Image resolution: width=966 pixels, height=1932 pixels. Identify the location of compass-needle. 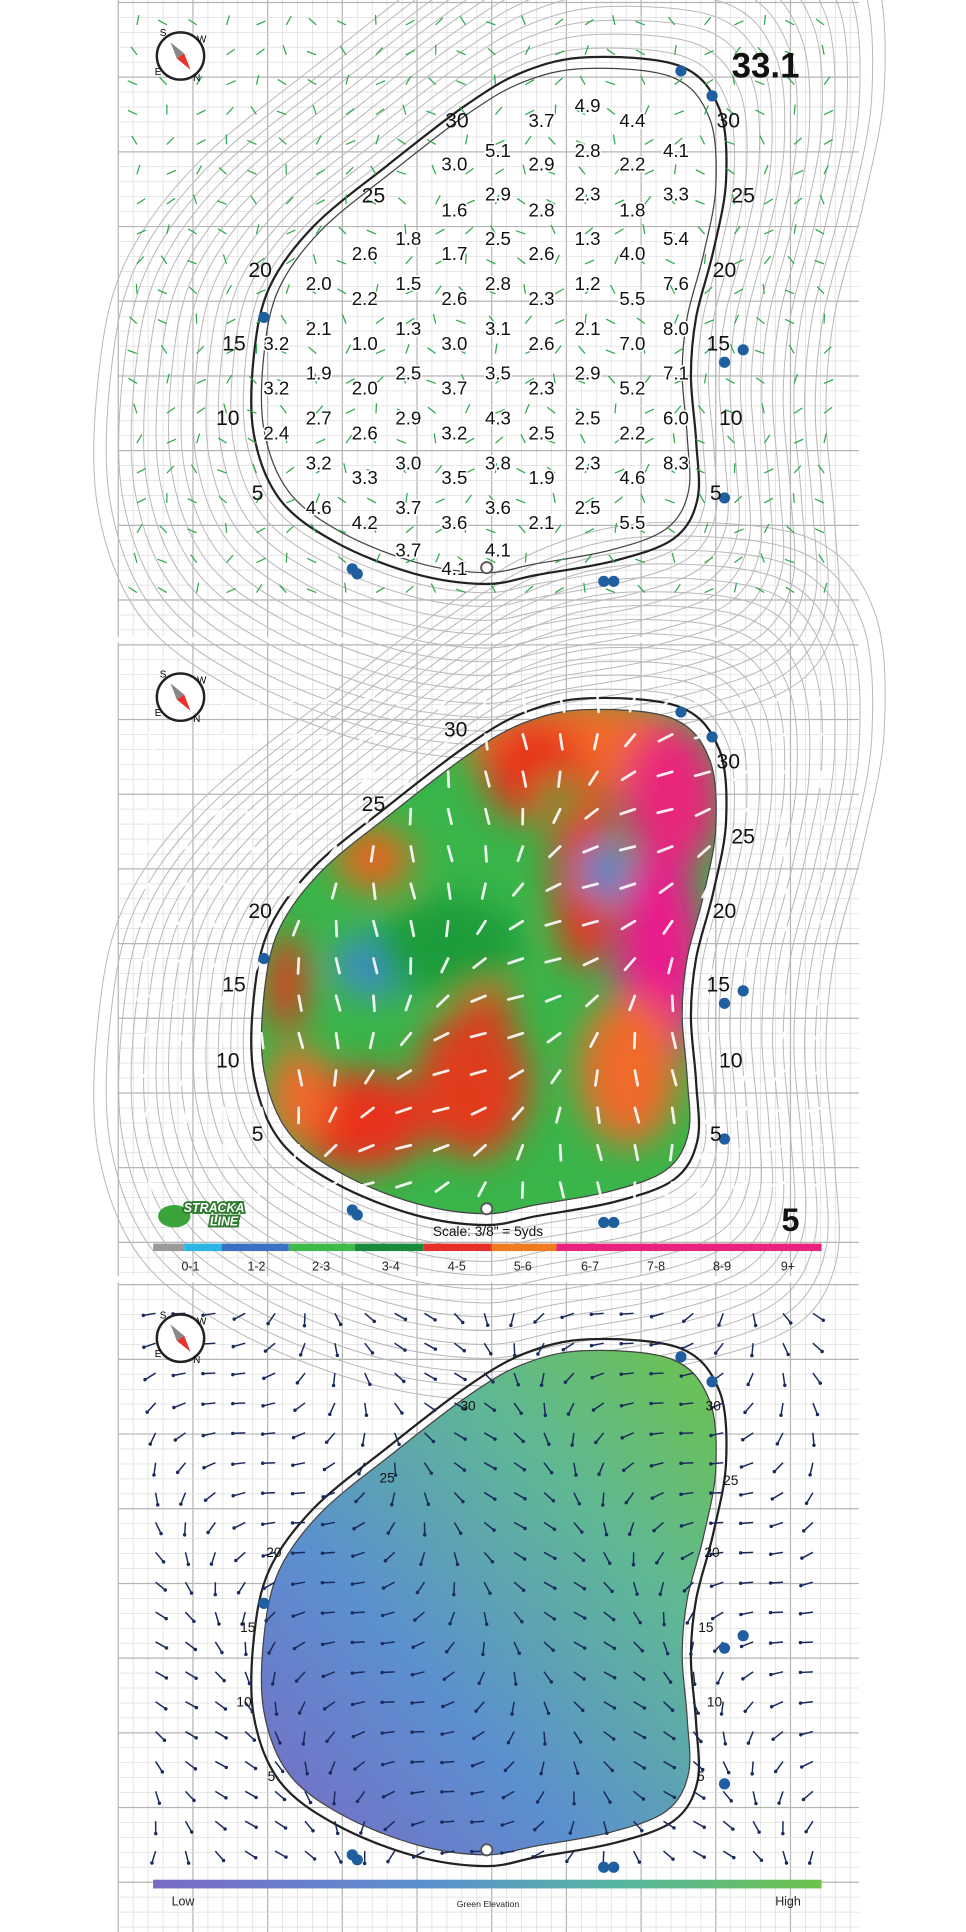
(177, 691).